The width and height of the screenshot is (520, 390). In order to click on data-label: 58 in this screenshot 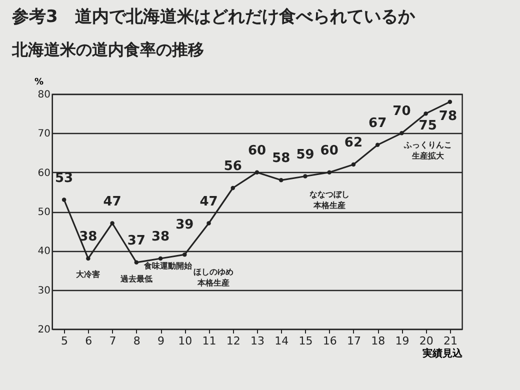, I will do `click(281, 158)`.